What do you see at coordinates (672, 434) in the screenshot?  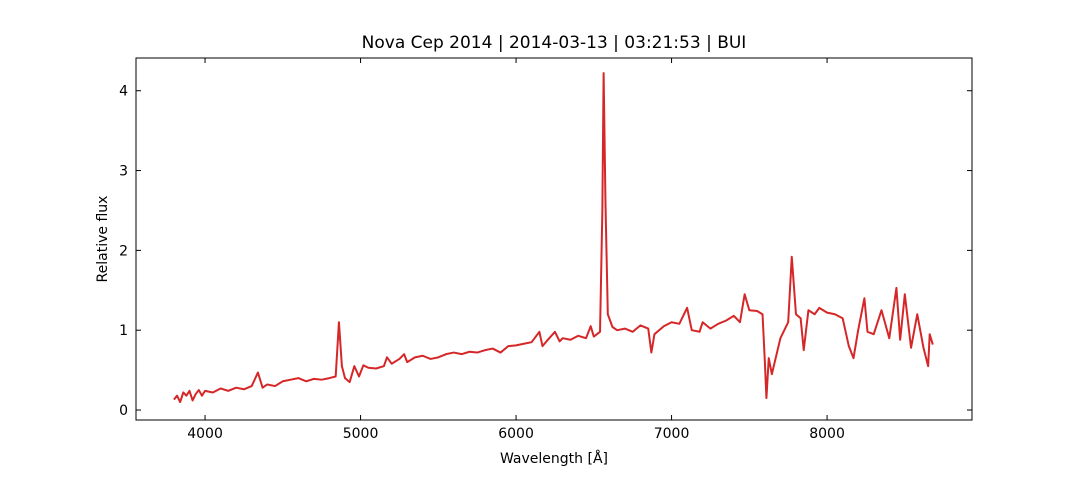 I see `x-tick-label: 7000` at bounding box center [672, 434].